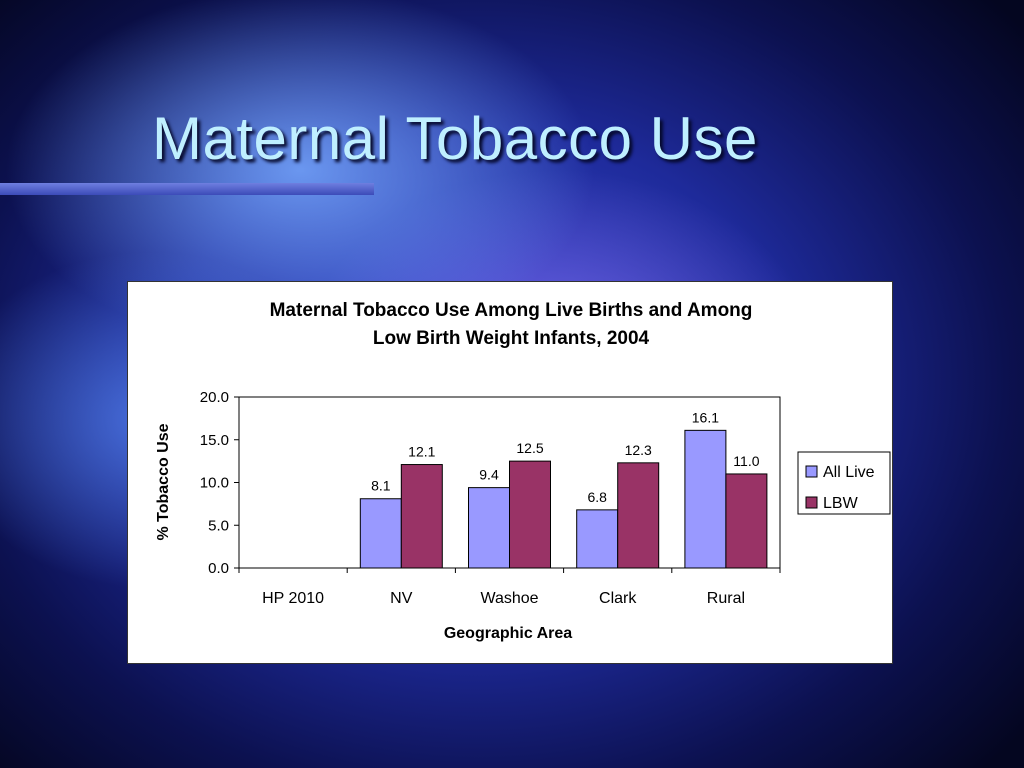 The width and height of the screenshot is (1024, 768). Describe the element at coordinates (218, 525) in the screenshot. I see `y-tick-label: 5.0` at that location.